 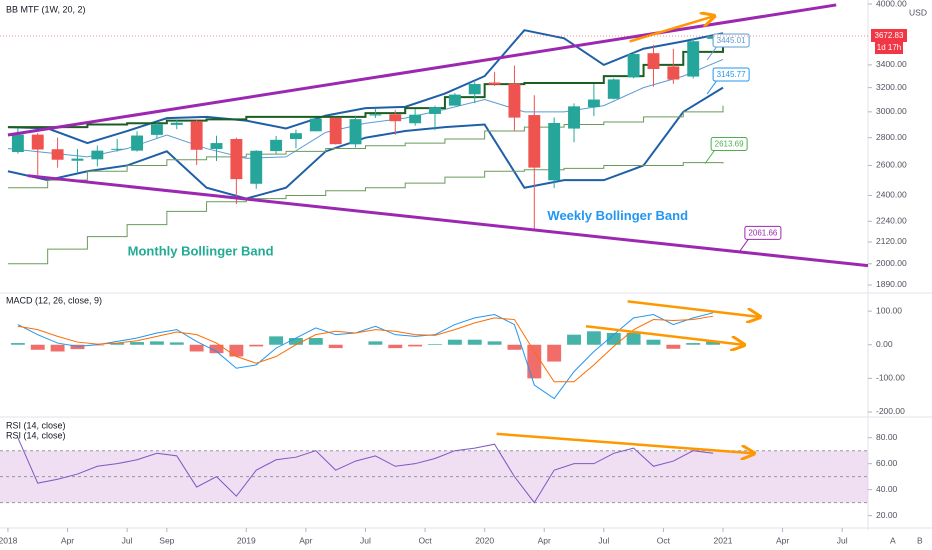 I want to click on annotation: Monthly Bollinger Band, so click(x=201, y=250).